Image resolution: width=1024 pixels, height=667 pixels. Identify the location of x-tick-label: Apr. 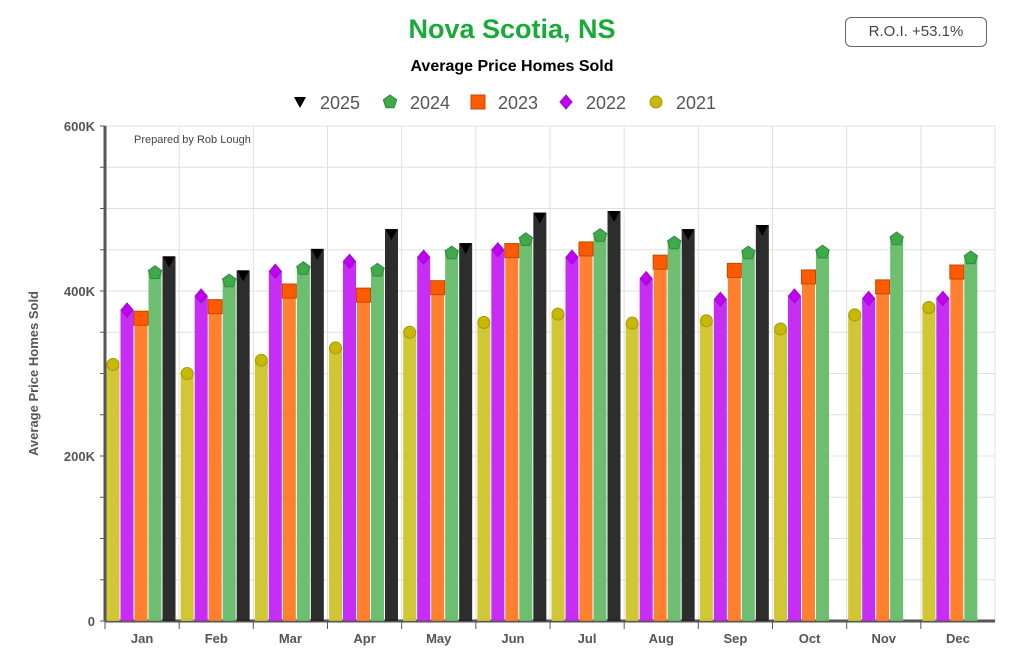
(364, 638).